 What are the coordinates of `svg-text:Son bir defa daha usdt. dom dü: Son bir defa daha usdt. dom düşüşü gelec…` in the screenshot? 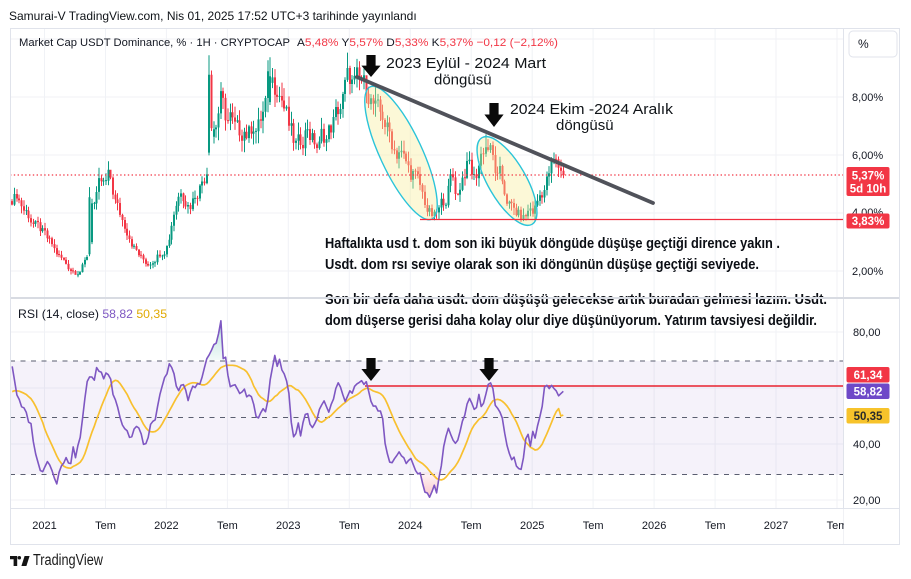 It's located at (576, 300).